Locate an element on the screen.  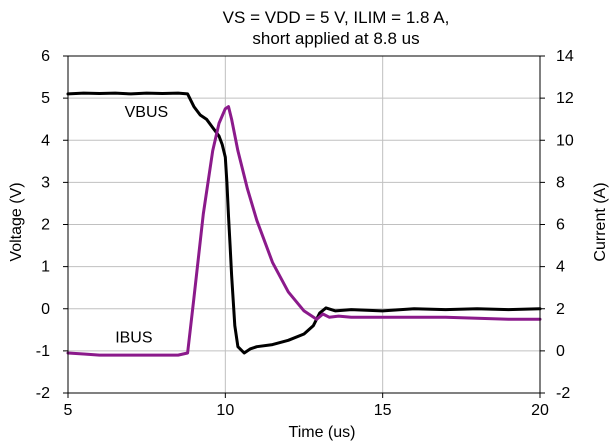
y-tick-label: 3 is located at coordinates (45, 182).